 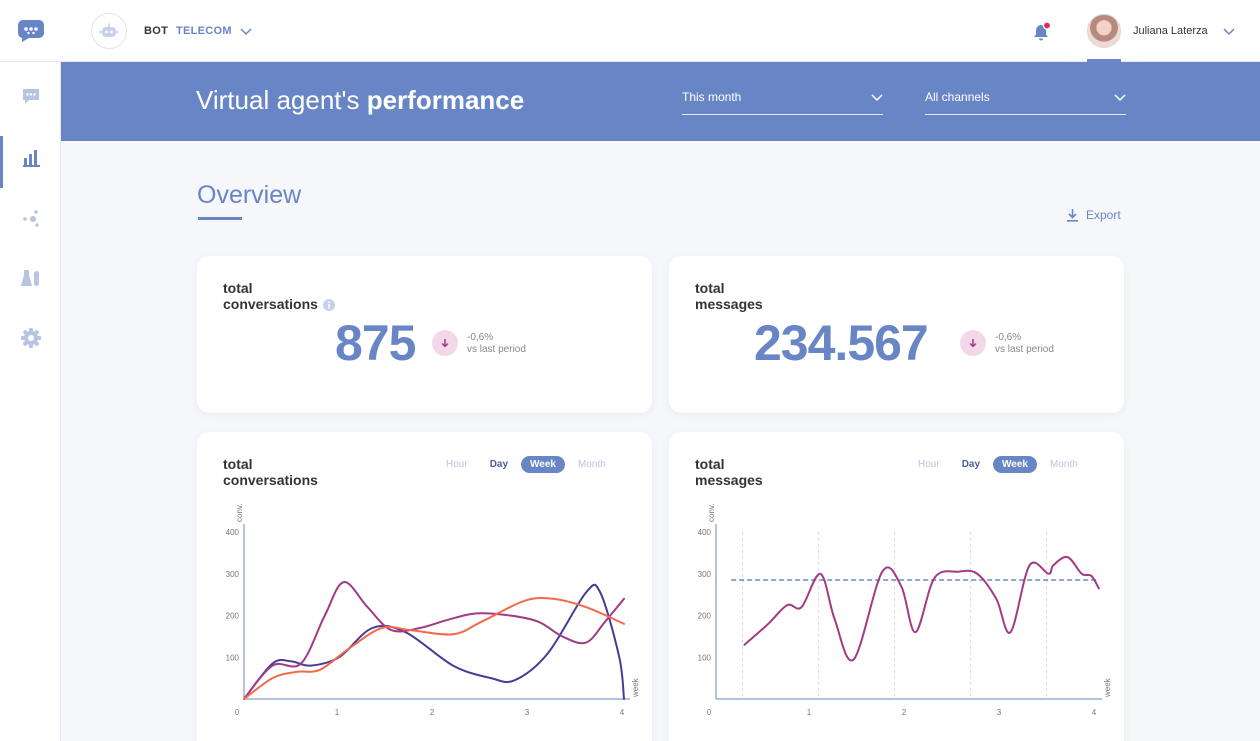 What do you see at coordinates (249, 195) in the screenshot?
I see `section-title: Overview` at bounding box center [249, 195].